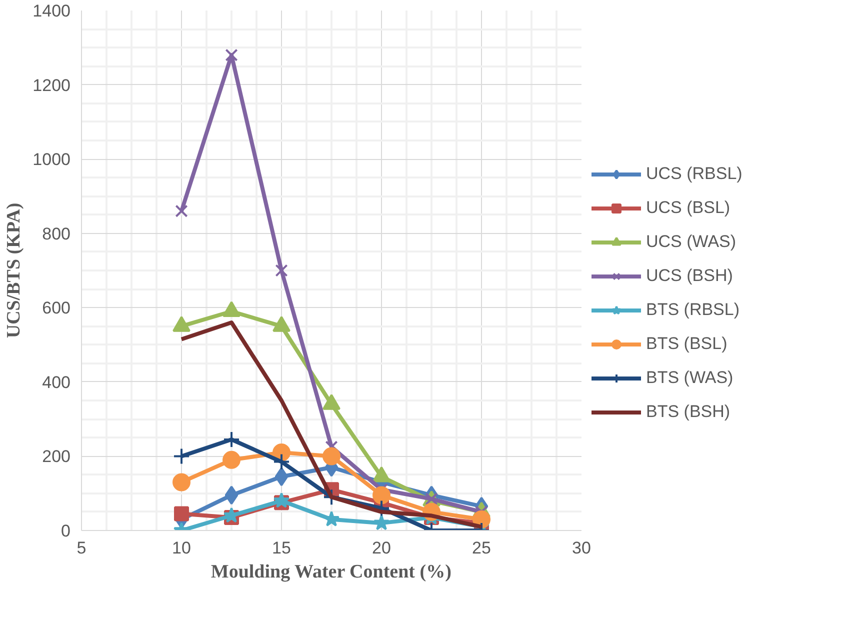 This screenshot has height=633, width=847. Describe the element at coordinates (81, 548) in the screenshot. I see `x-tick-label: 5` at that location.